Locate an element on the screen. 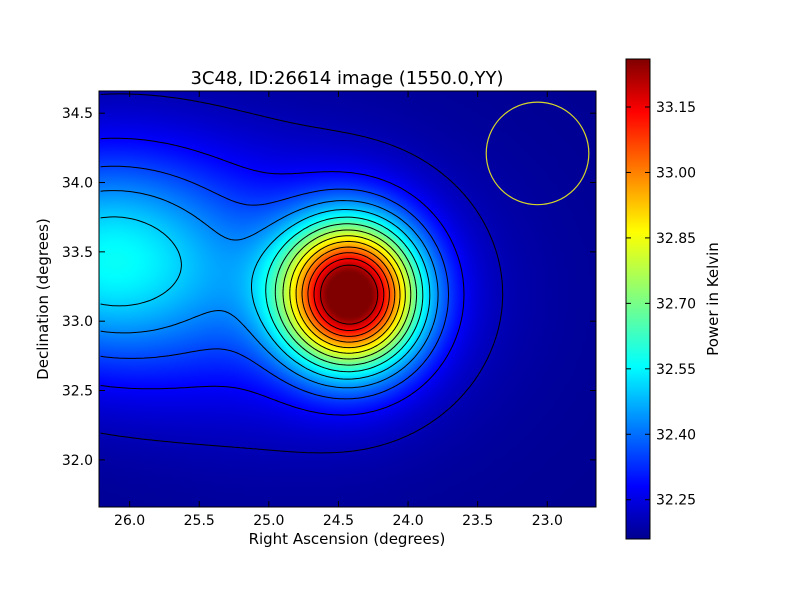 This screenshot has width=800, height=600. y-tick-label: 34.0 is located at coordinates (77, 184).